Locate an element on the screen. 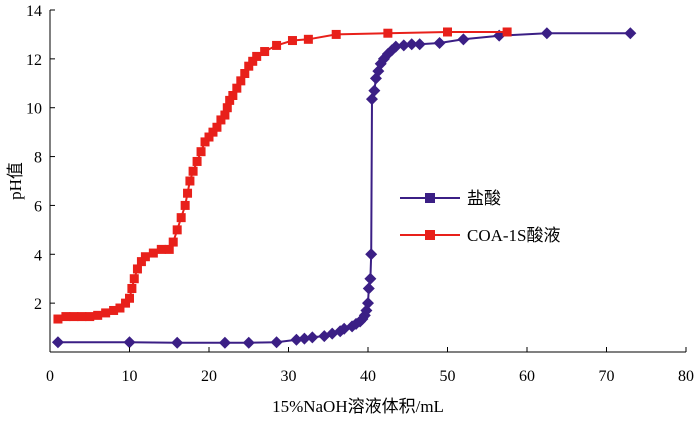  y-tick-label: 12 is located at coordinates (34, 60).